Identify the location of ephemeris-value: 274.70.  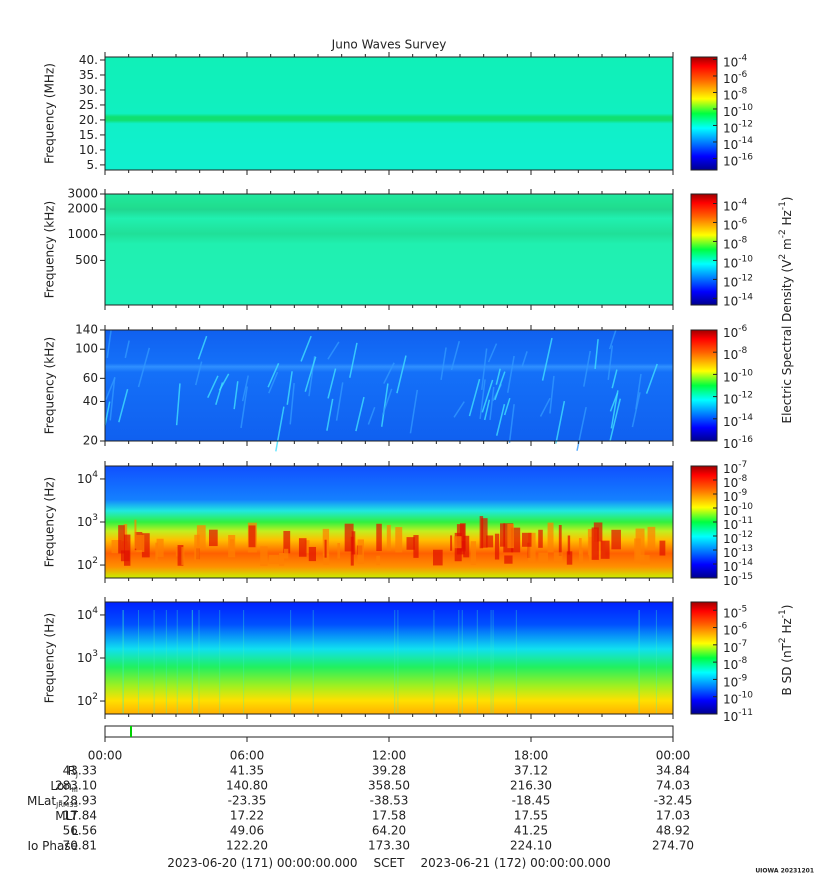
(673, 846).